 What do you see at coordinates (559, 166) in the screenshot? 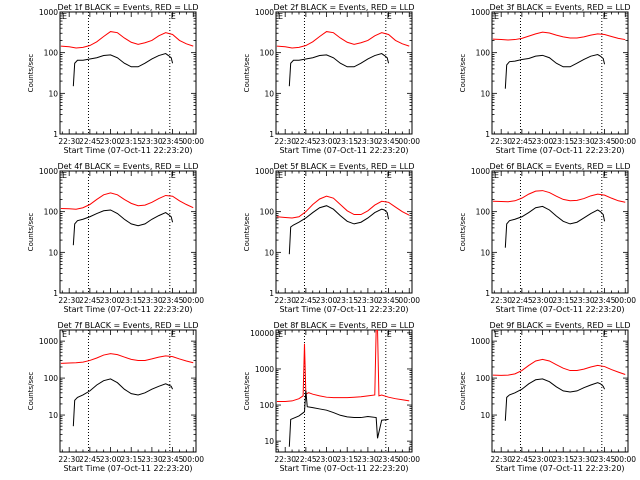
I see `panel-title: Det 6f BLACK = Events, RED = LLD` at bounding box center [559, 166].